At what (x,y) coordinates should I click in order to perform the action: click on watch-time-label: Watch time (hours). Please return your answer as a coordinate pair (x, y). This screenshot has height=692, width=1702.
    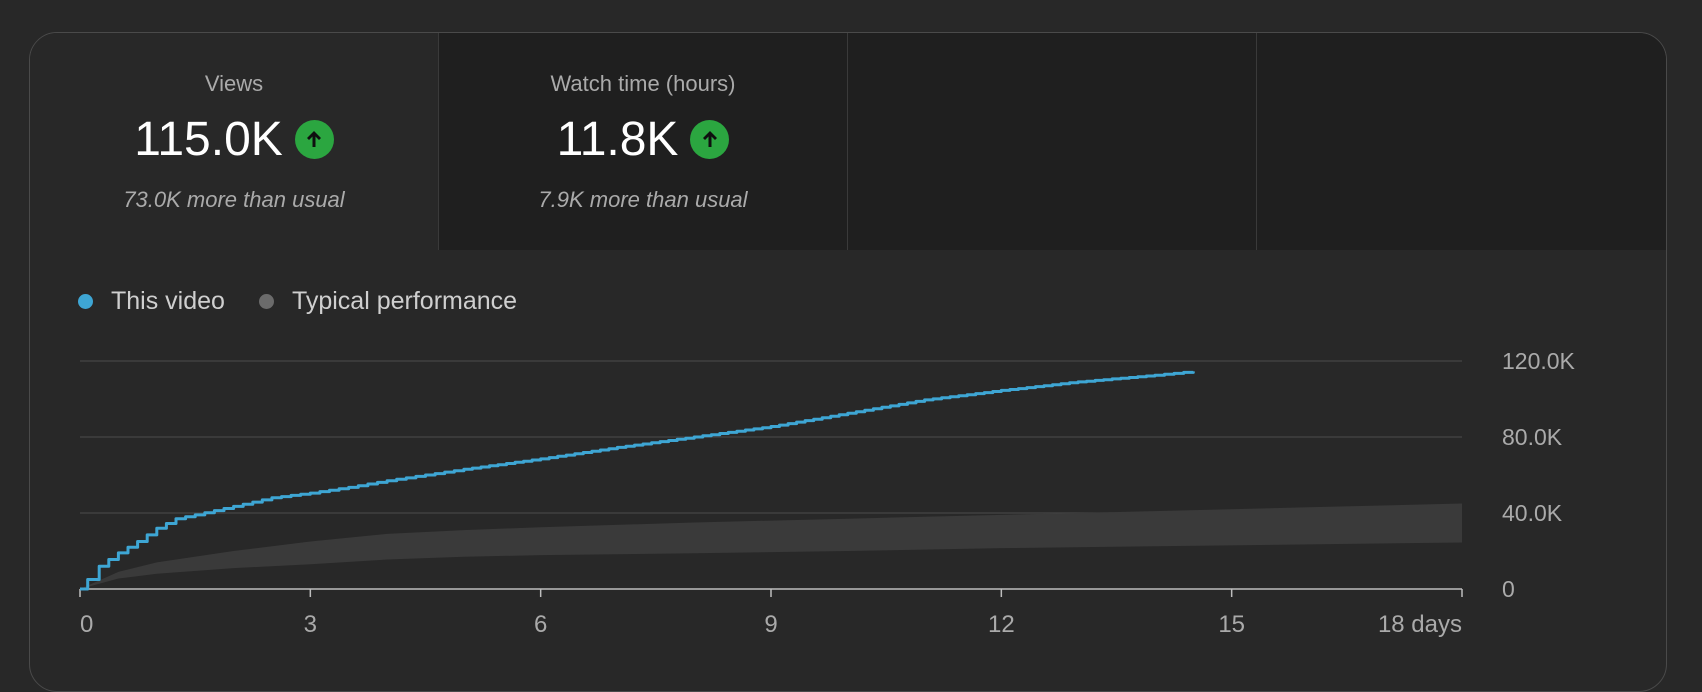
    Looking at the image, I should click on (643, 83).